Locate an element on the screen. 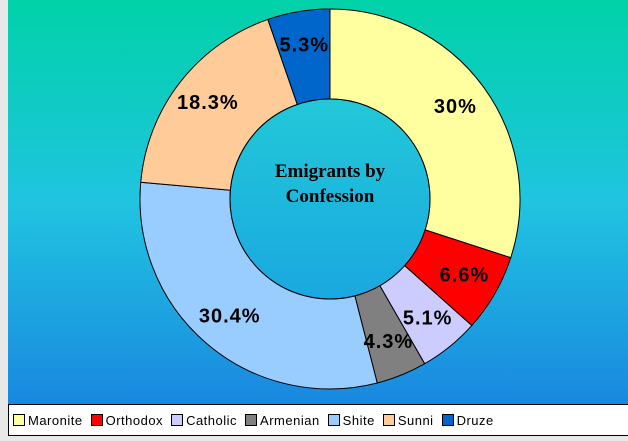 Image resolution: width=628 pixels, height=441 pixels. data-label: 5.3% is located at coordinates (305, 45).